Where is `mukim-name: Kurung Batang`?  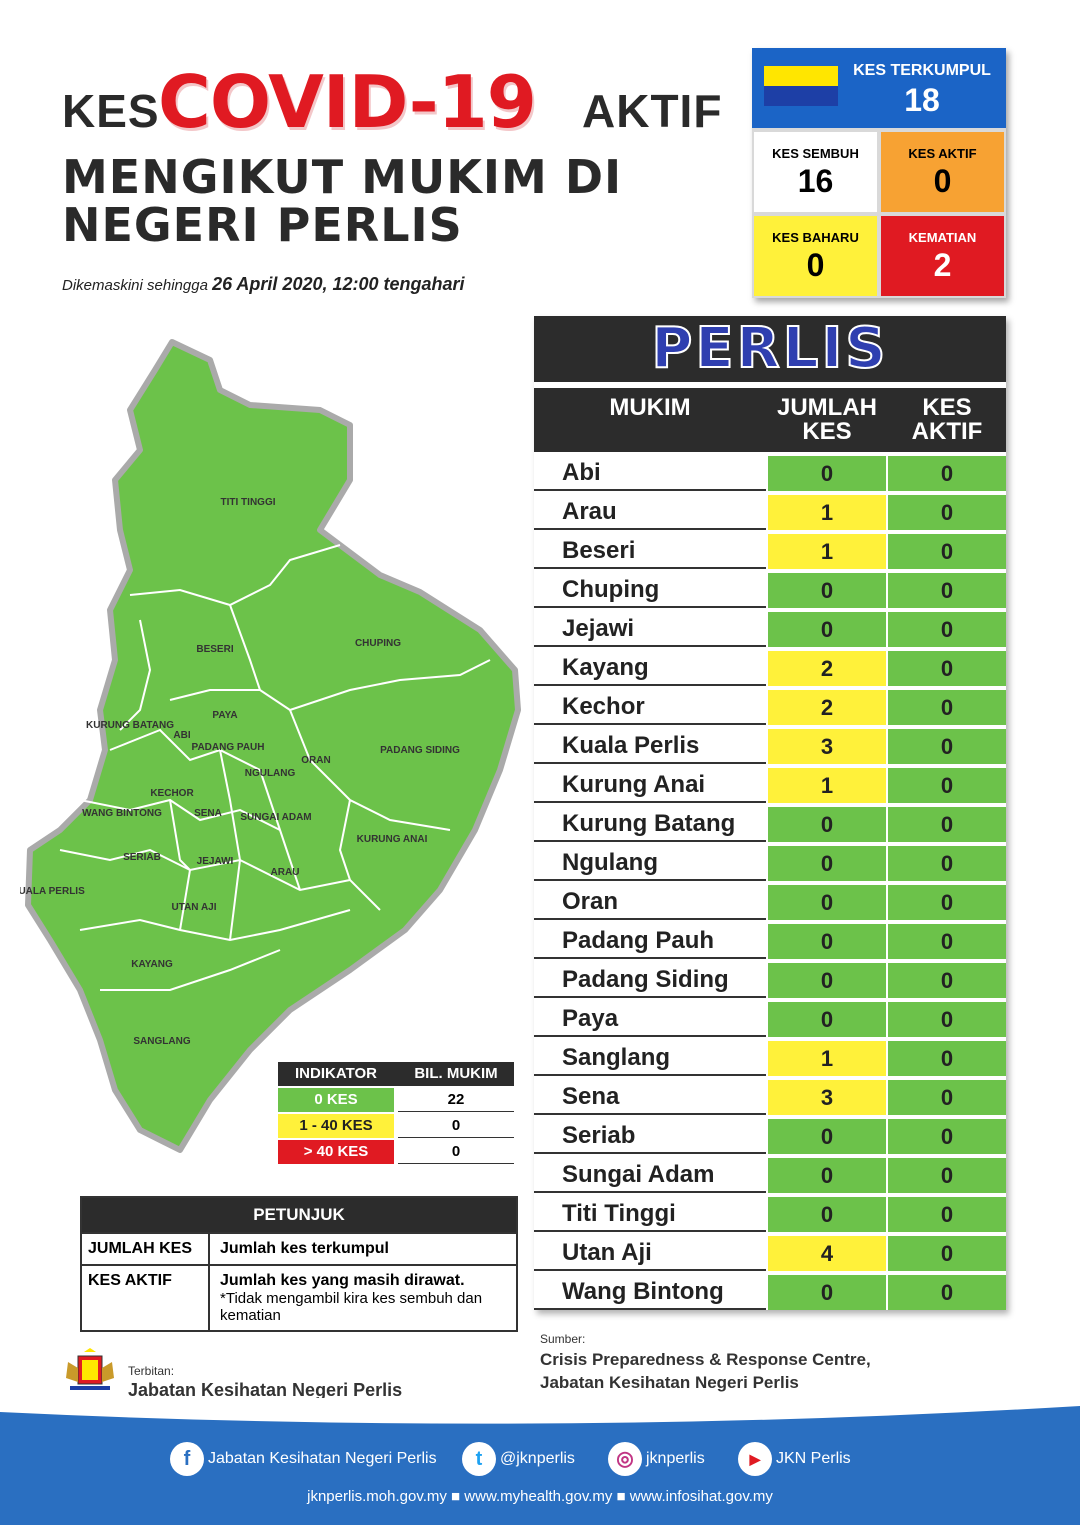
mukim-name: Kurung Batang is located at coordinates (650, 824).